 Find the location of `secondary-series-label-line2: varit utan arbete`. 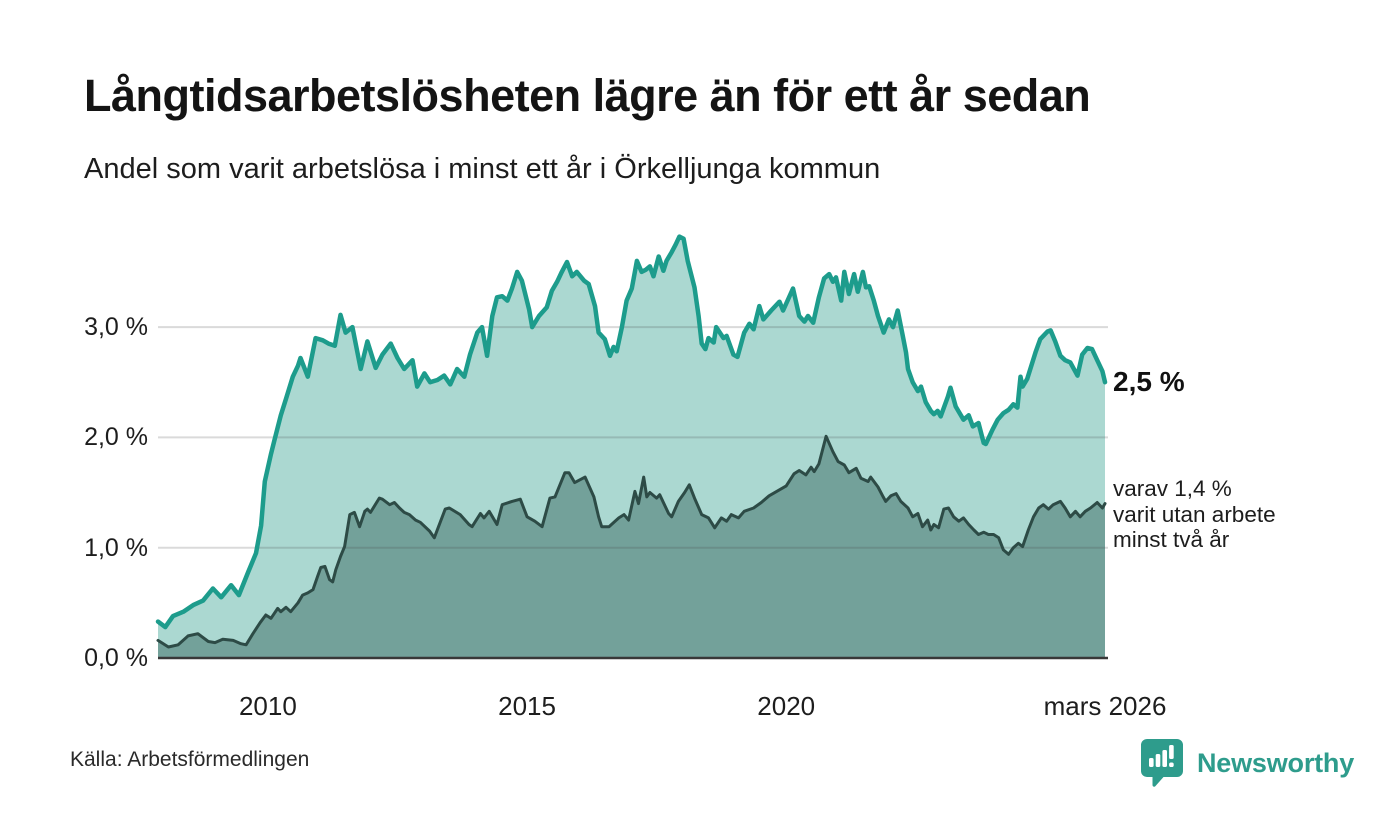

secondary-series-label-line2: varit utan arbete is located at coordinates (1194, 514).